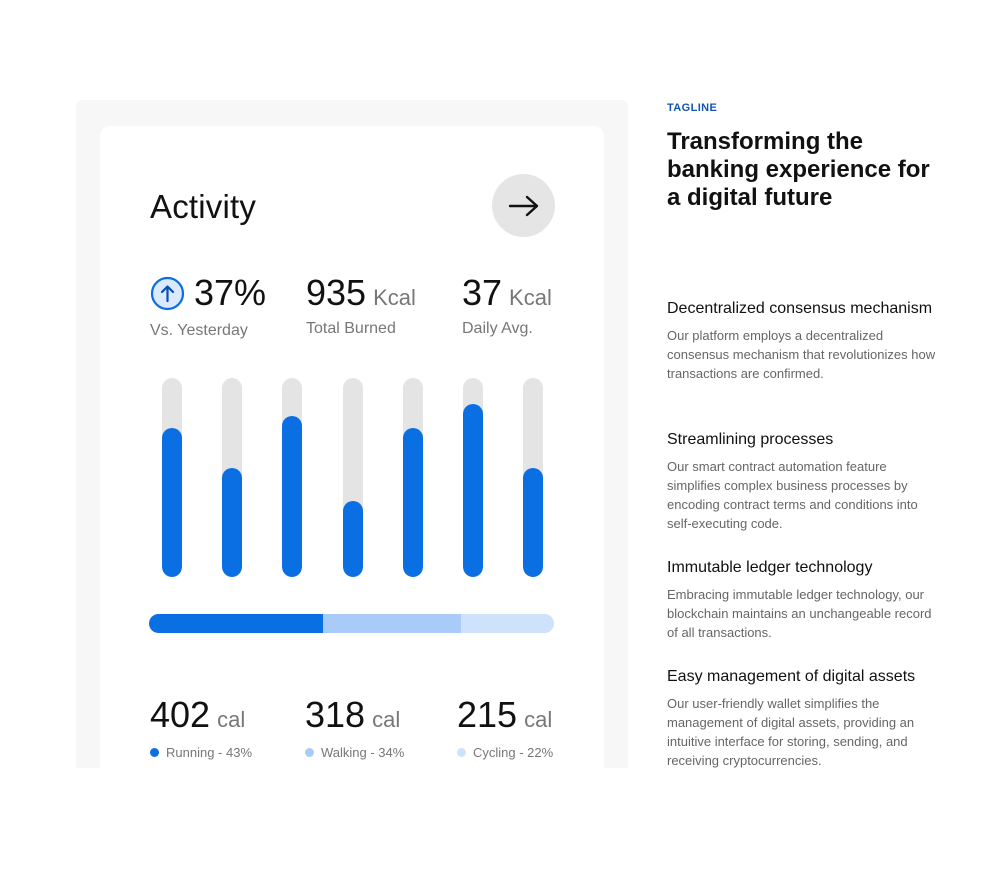  What do you see at coordinates (800, 308) in the screenshot?
I see `feature-title: Decentralized consensus mechanism` at bounding box center [800, 308].